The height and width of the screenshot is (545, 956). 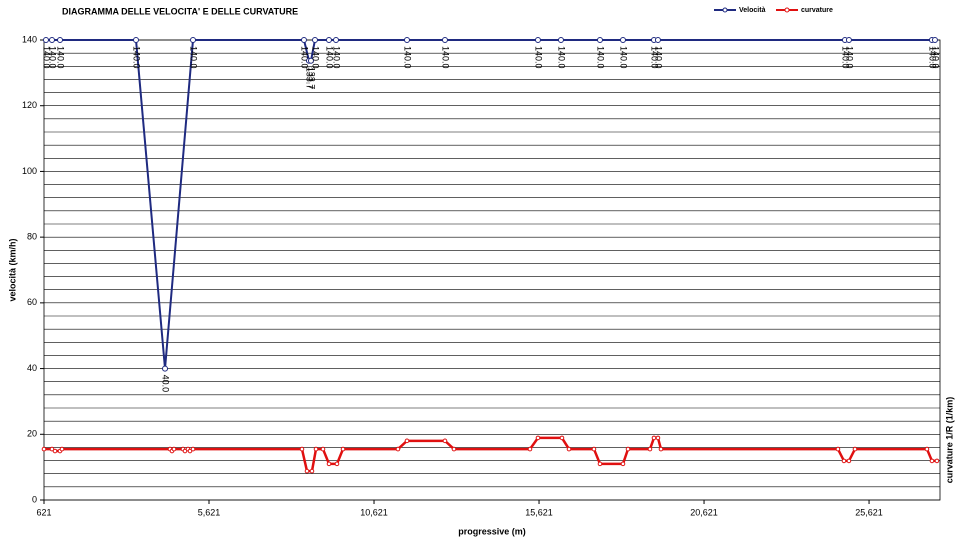 What do you see at coordinates (869, 512) in the screenshot?
I see `x-tick-label: 25,621` at bounding box center [869, 512].